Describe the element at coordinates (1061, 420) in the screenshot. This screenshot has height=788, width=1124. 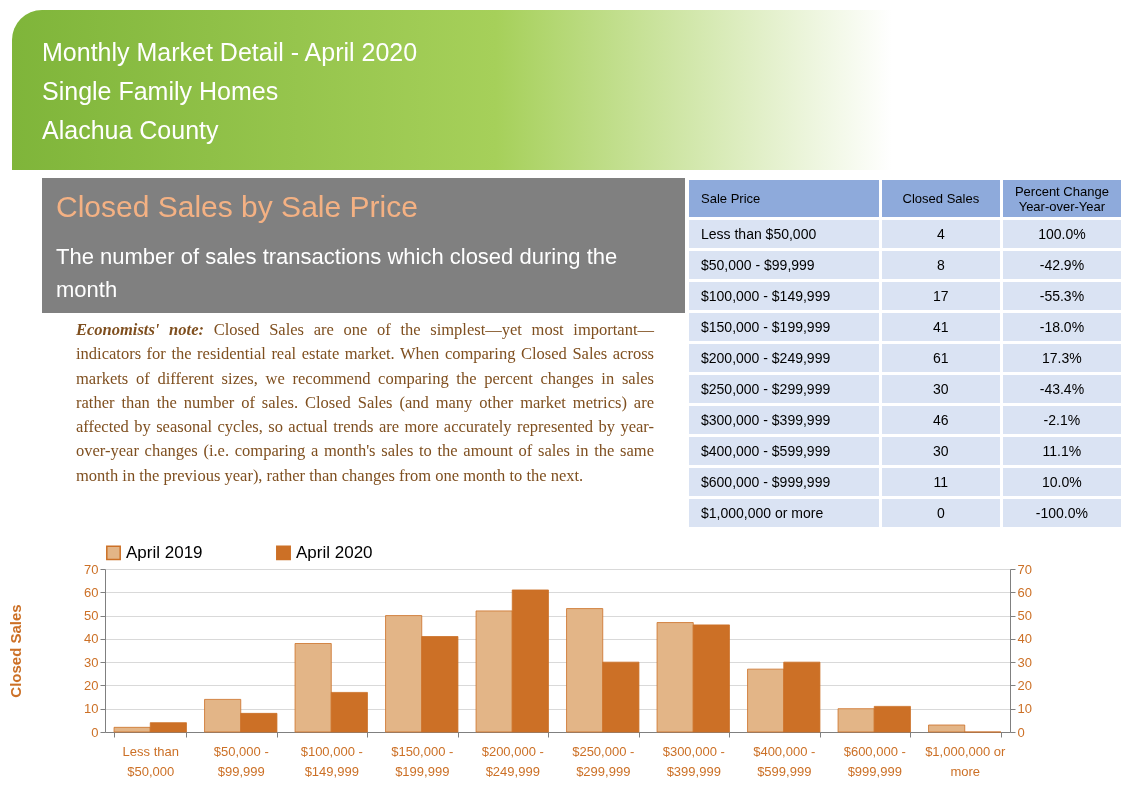
I see `text: -2.1%` at that location.